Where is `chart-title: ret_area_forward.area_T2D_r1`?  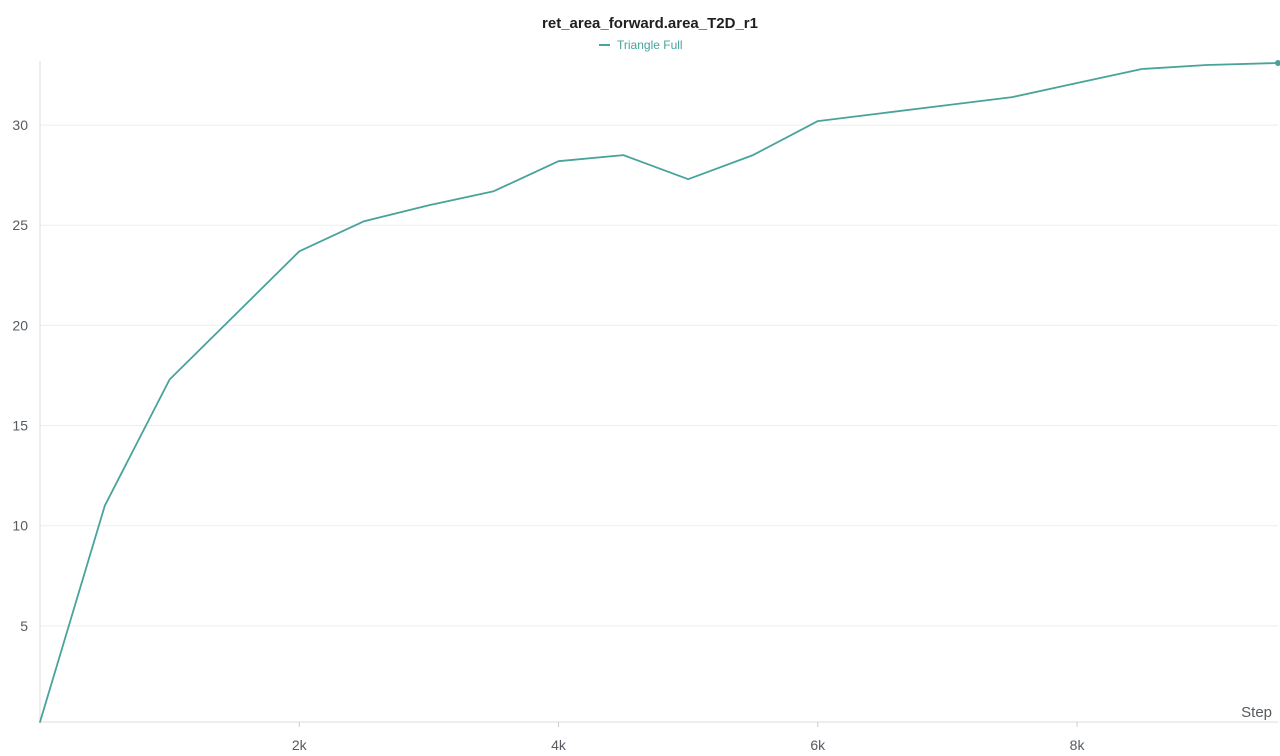 chart-title: ret_area_forward.area_T2D_r1 is located at coordinates (650, 23).